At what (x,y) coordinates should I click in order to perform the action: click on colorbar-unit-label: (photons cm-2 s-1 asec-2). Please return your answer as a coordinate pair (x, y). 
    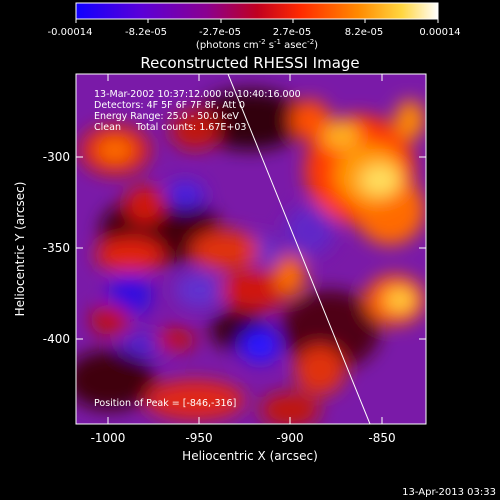
    Looking at the image, I should click on (257, 44).